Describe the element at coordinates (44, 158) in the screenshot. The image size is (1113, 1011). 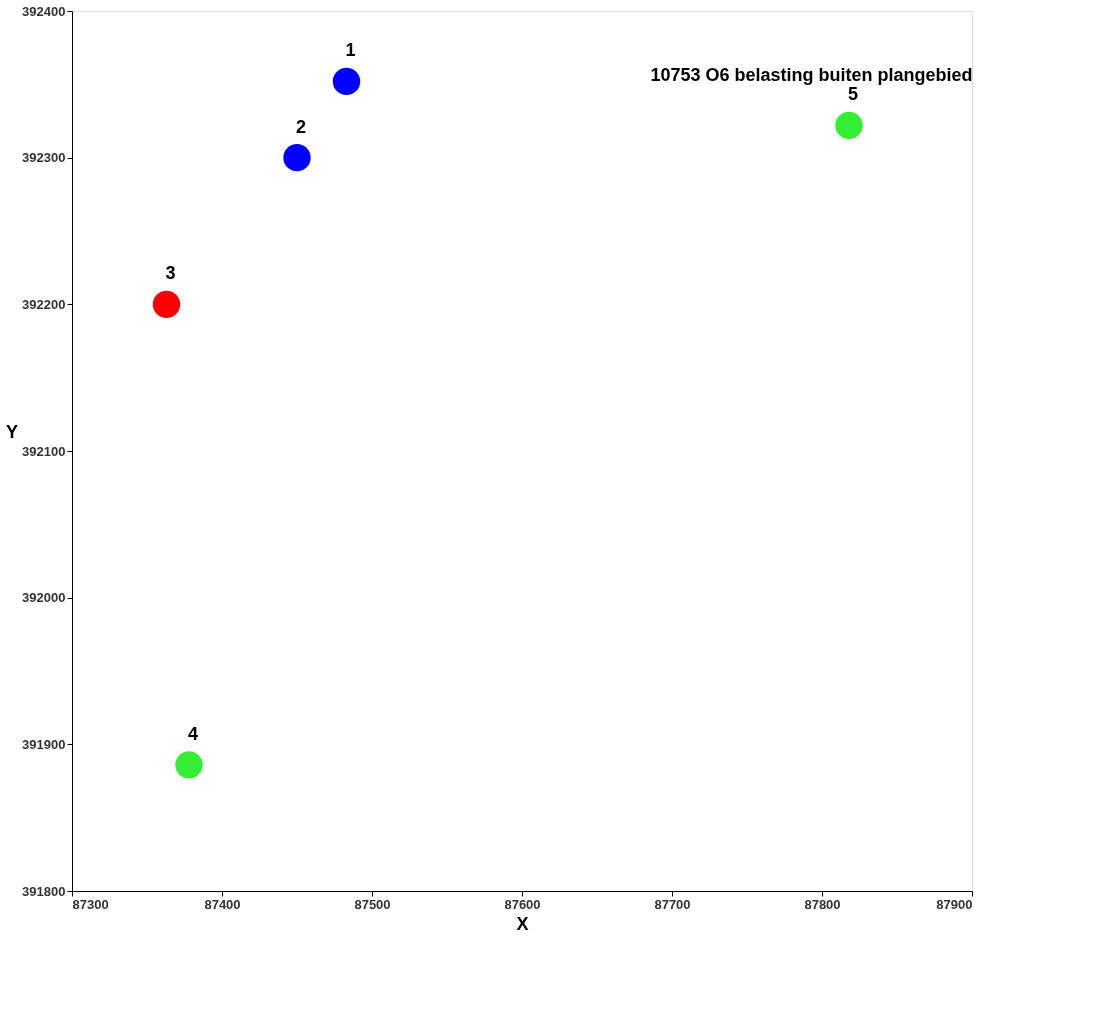
I see `y-tick-label: 392300` at that location.